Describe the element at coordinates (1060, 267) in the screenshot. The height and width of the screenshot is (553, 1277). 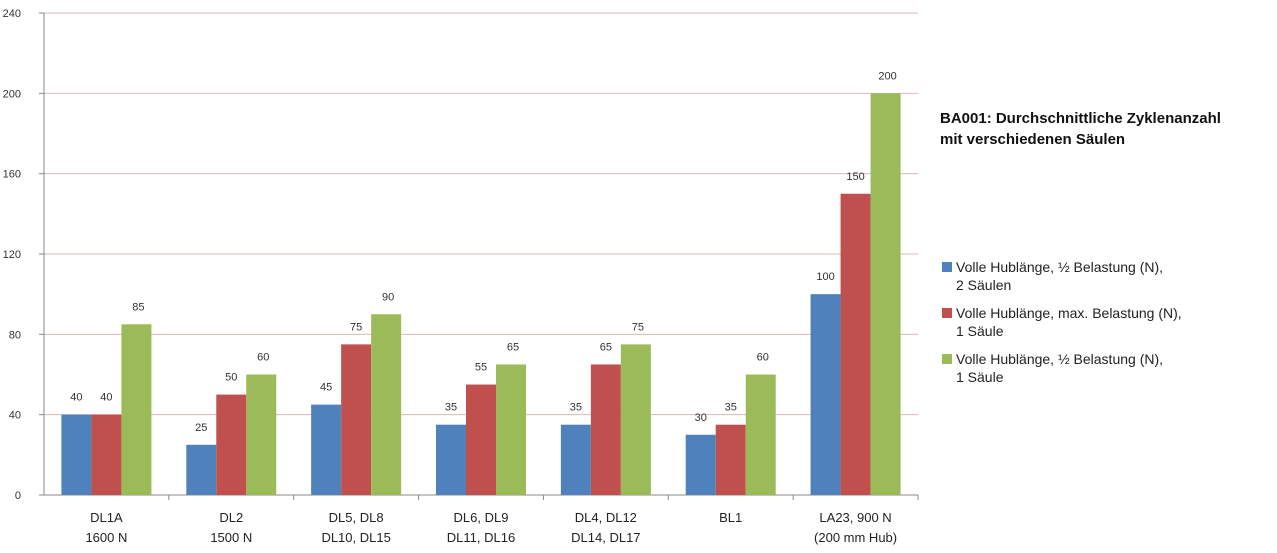
I see `legend-label-series-1-line-1: Volle Hublänge, ½ Belastung (N),` at that location.